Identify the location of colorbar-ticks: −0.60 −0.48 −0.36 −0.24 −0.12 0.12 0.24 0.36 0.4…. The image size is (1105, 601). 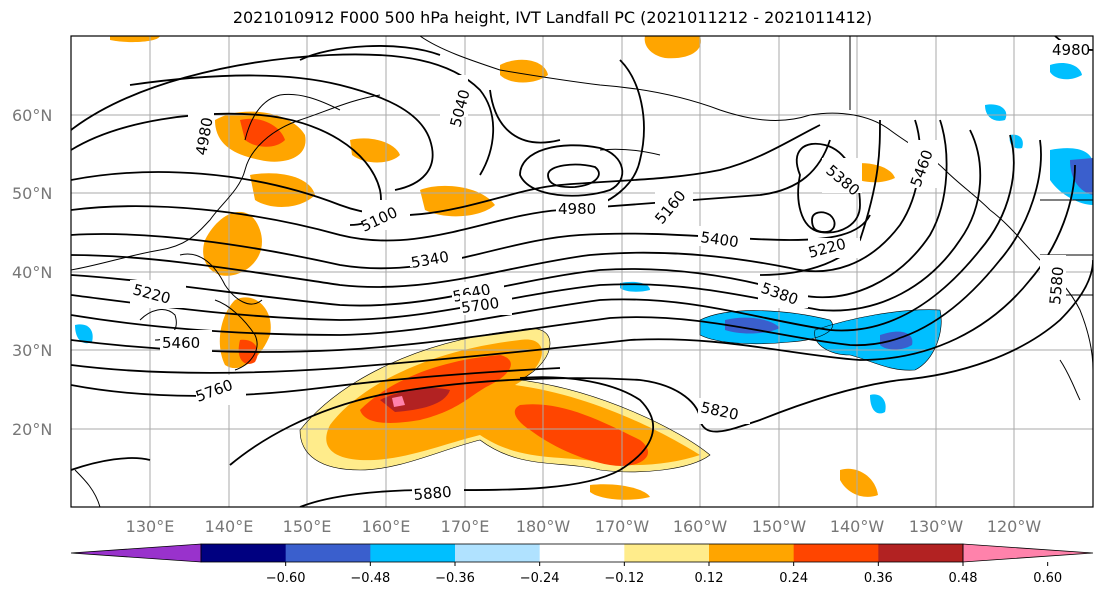
(664, 574).